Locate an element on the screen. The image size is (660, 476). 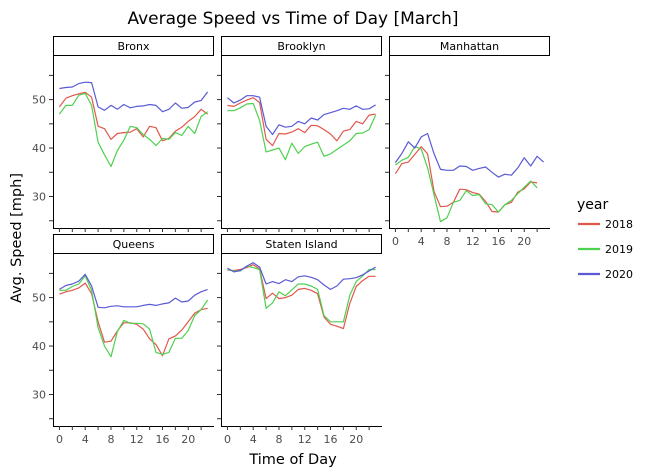
panel-strip-label: Staten Island is located at coordinates (301, 244).